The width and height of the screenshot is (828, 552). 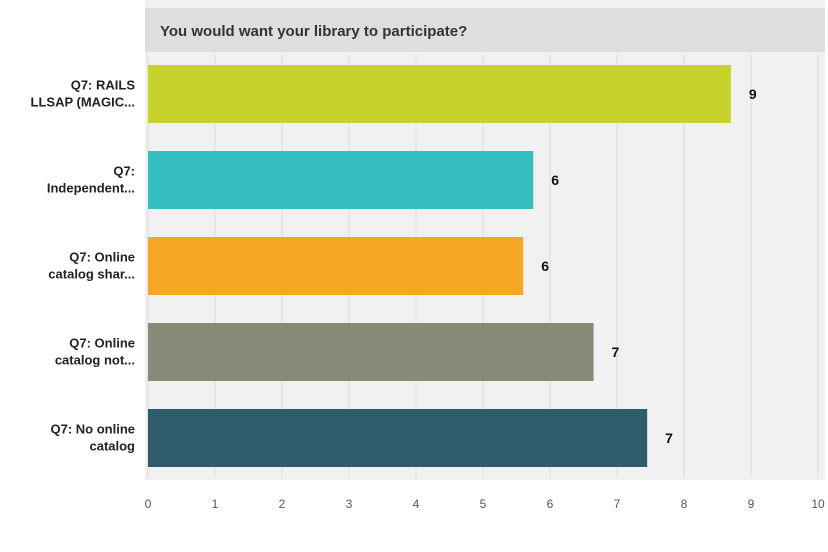 What do you see at coordinates (215, 504) in the screenshot?
I see `x-tick-label: 1` at bounding box center [215, 504].